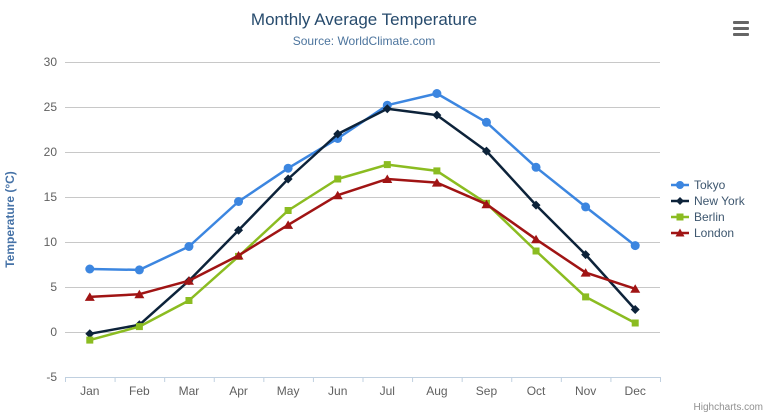 This screenshot has height=416, width=769. Describe the element at coordinates (437, 93) in the screenshot. I see `marker-tokyo-Aug` at that location.